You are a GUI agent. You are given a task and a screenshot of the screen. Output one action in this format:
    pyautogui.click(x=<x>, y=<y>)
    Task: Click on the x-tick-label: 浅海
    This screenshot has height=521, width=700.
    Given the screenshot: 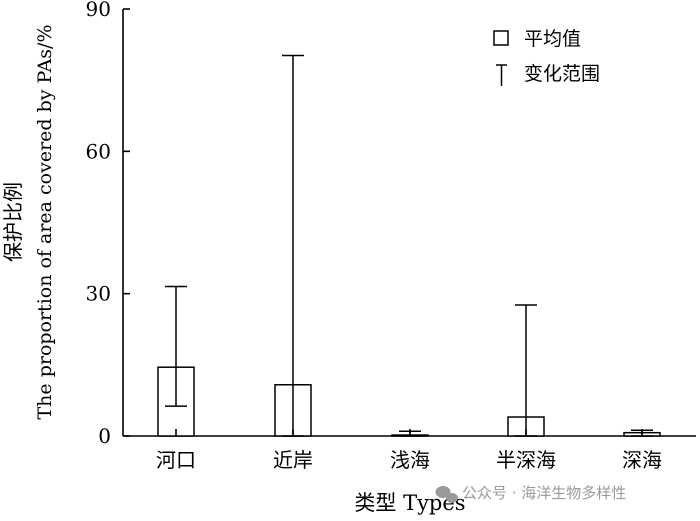 What is the action you would take?
    pyautogui.click(x=410, y=460)
    